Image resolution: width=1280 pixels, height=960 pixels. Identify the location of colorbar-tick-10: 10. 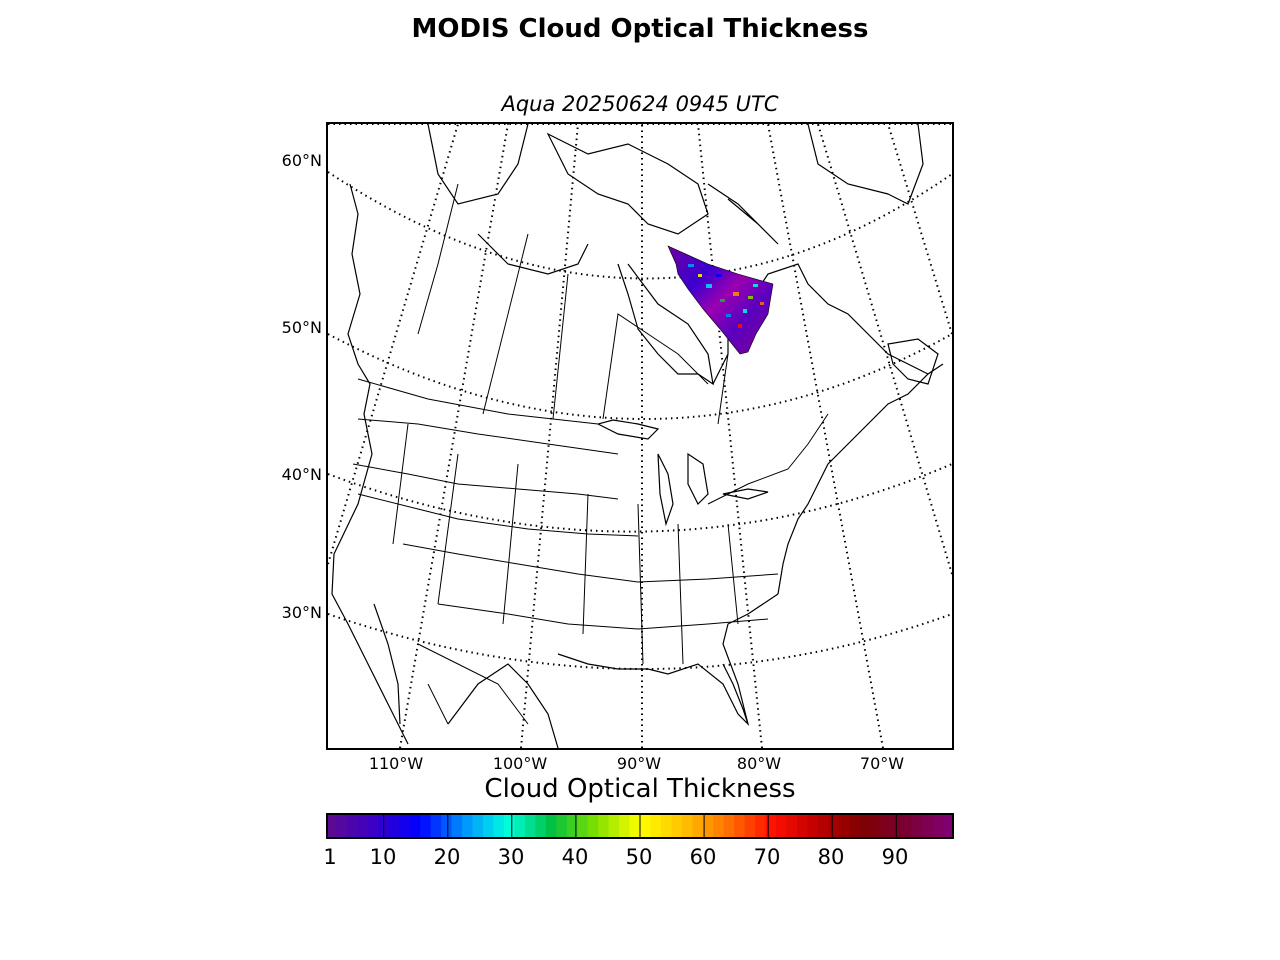
(383, 857).